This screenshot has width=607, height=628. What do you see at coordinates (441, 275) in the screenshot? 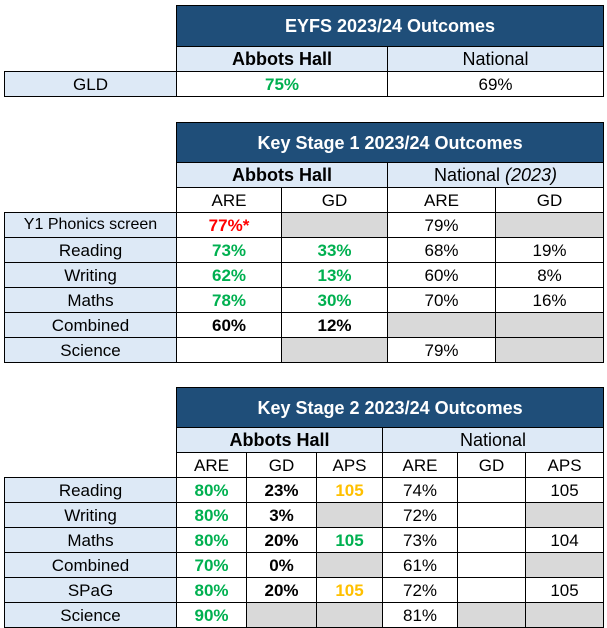
I see `national-are: 60%` at bounding box center [441, 275].